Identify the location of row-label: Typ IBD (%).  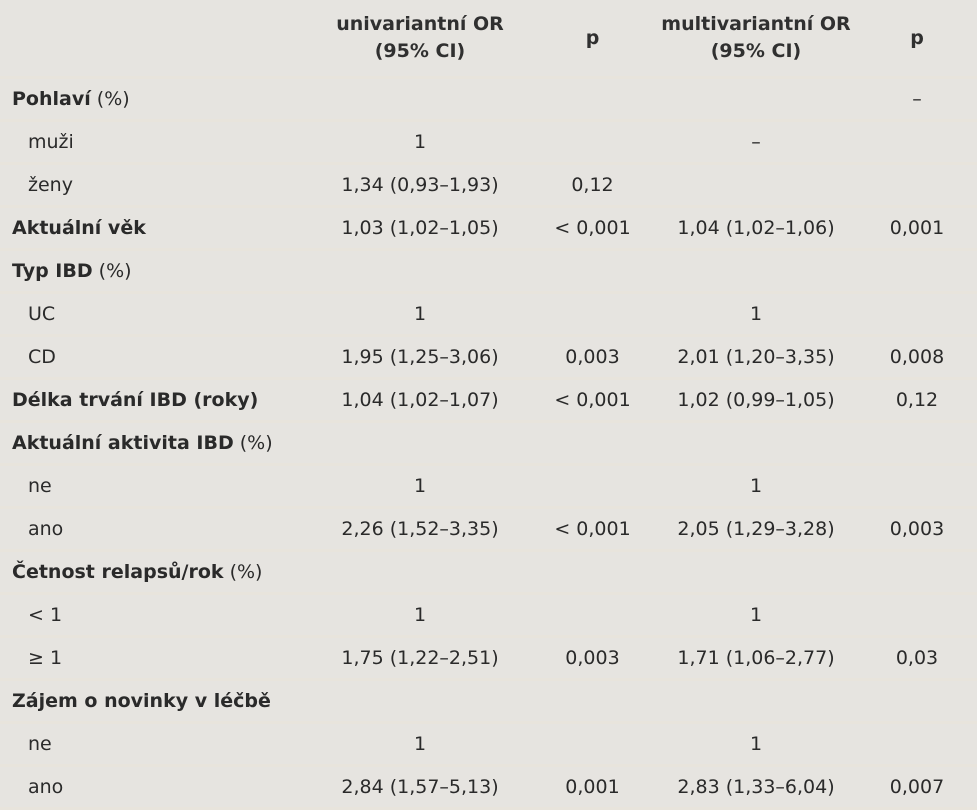
(155, 271).